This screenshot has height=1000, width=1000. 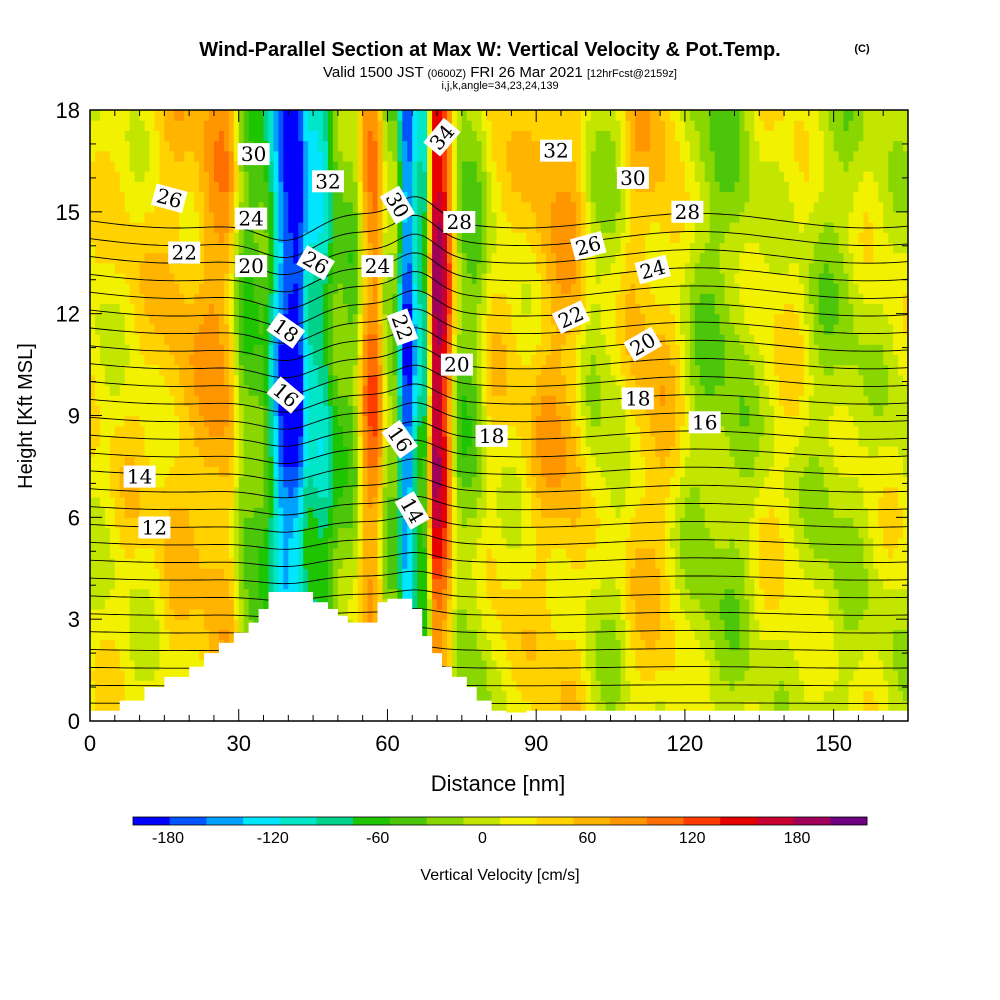 What do you see at coordinates (629, 821) in the screenshot?
I see `colorbar-swatch` at bounding box center [629, 821].